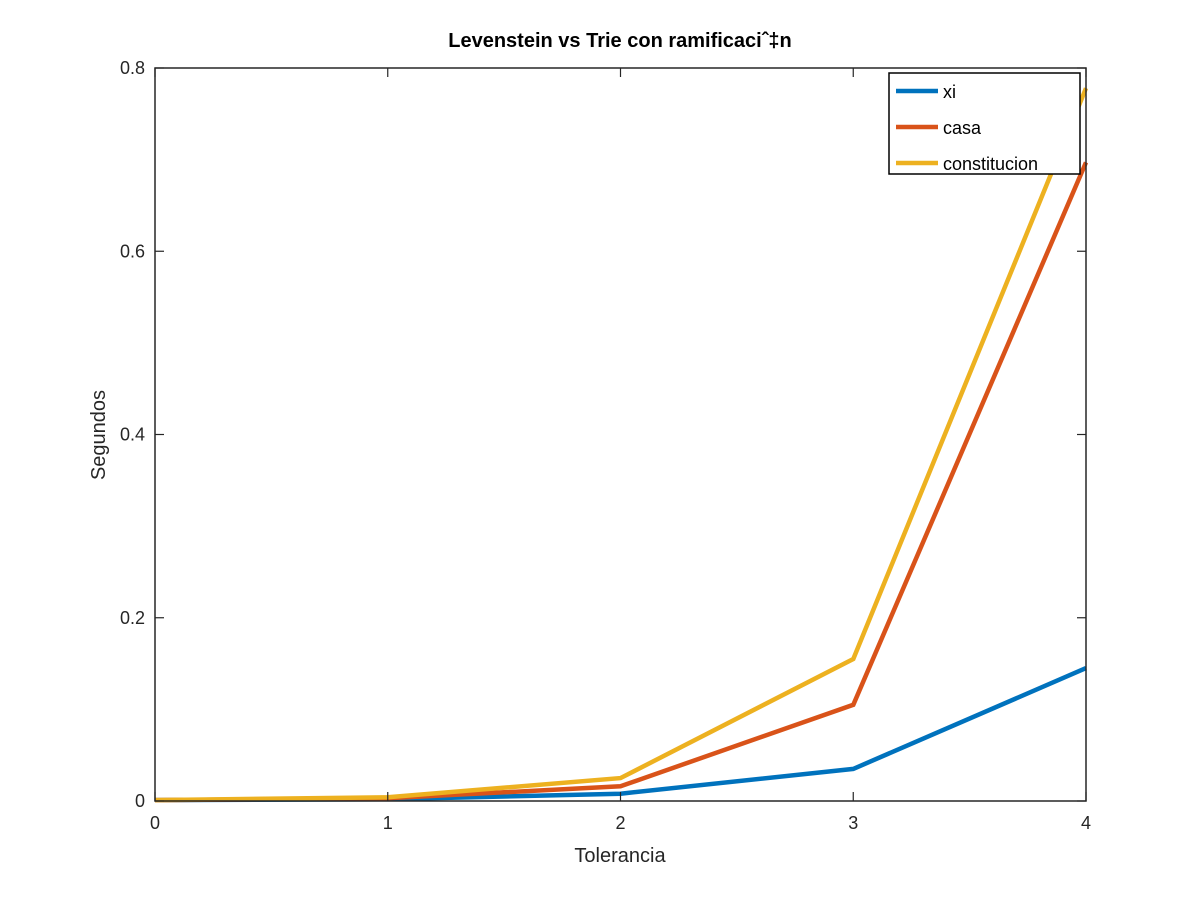 This screenshot has height=900, width=1200. Describe the element at coordinates (620, 856) in the screenshot. I see `x-axis-label: Tolerancia` at that location.